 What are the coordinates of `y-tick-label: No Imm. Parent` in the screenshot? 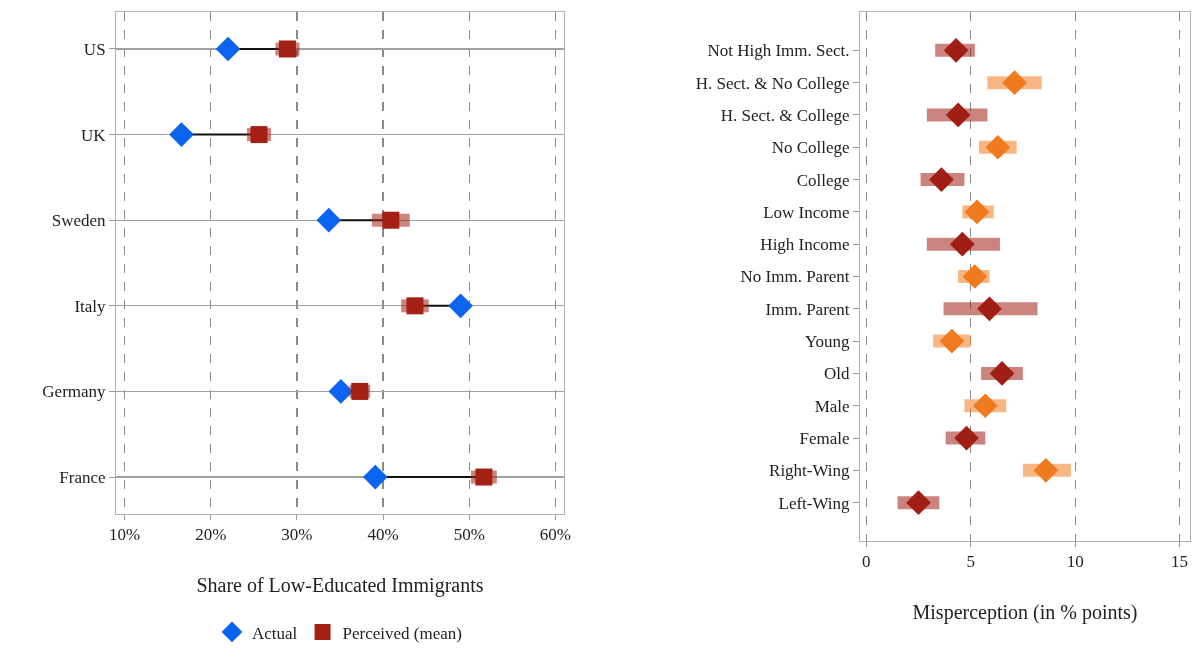 It's located at (795, 277).